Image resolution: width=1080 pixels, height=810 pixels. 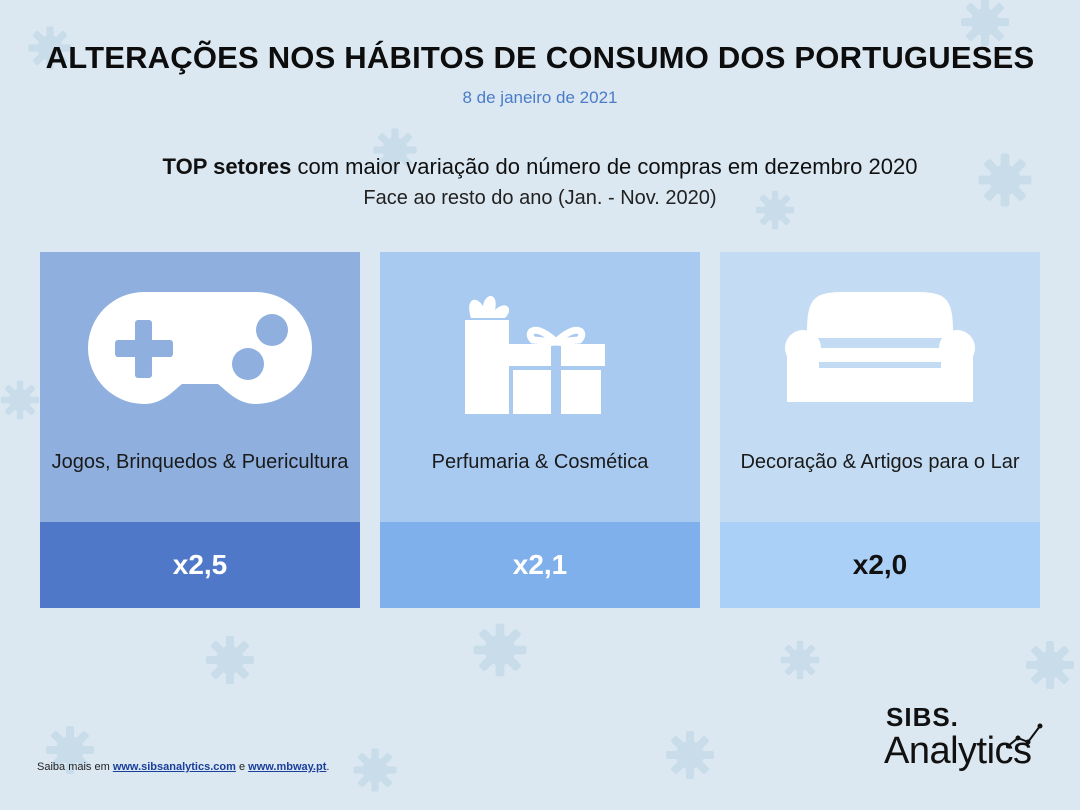 I want to click on sector-card-perfume: Perfumaria & Cosmética x2,1, so click(x=540, y=430).